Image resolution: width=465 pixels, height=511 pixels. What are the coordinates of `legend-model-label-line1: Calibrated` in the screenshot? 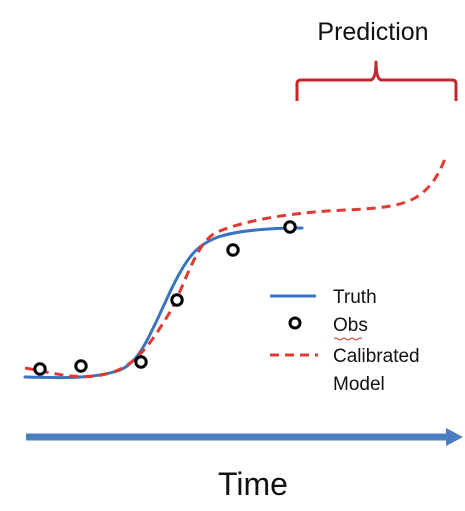 It's located at (376, 356).